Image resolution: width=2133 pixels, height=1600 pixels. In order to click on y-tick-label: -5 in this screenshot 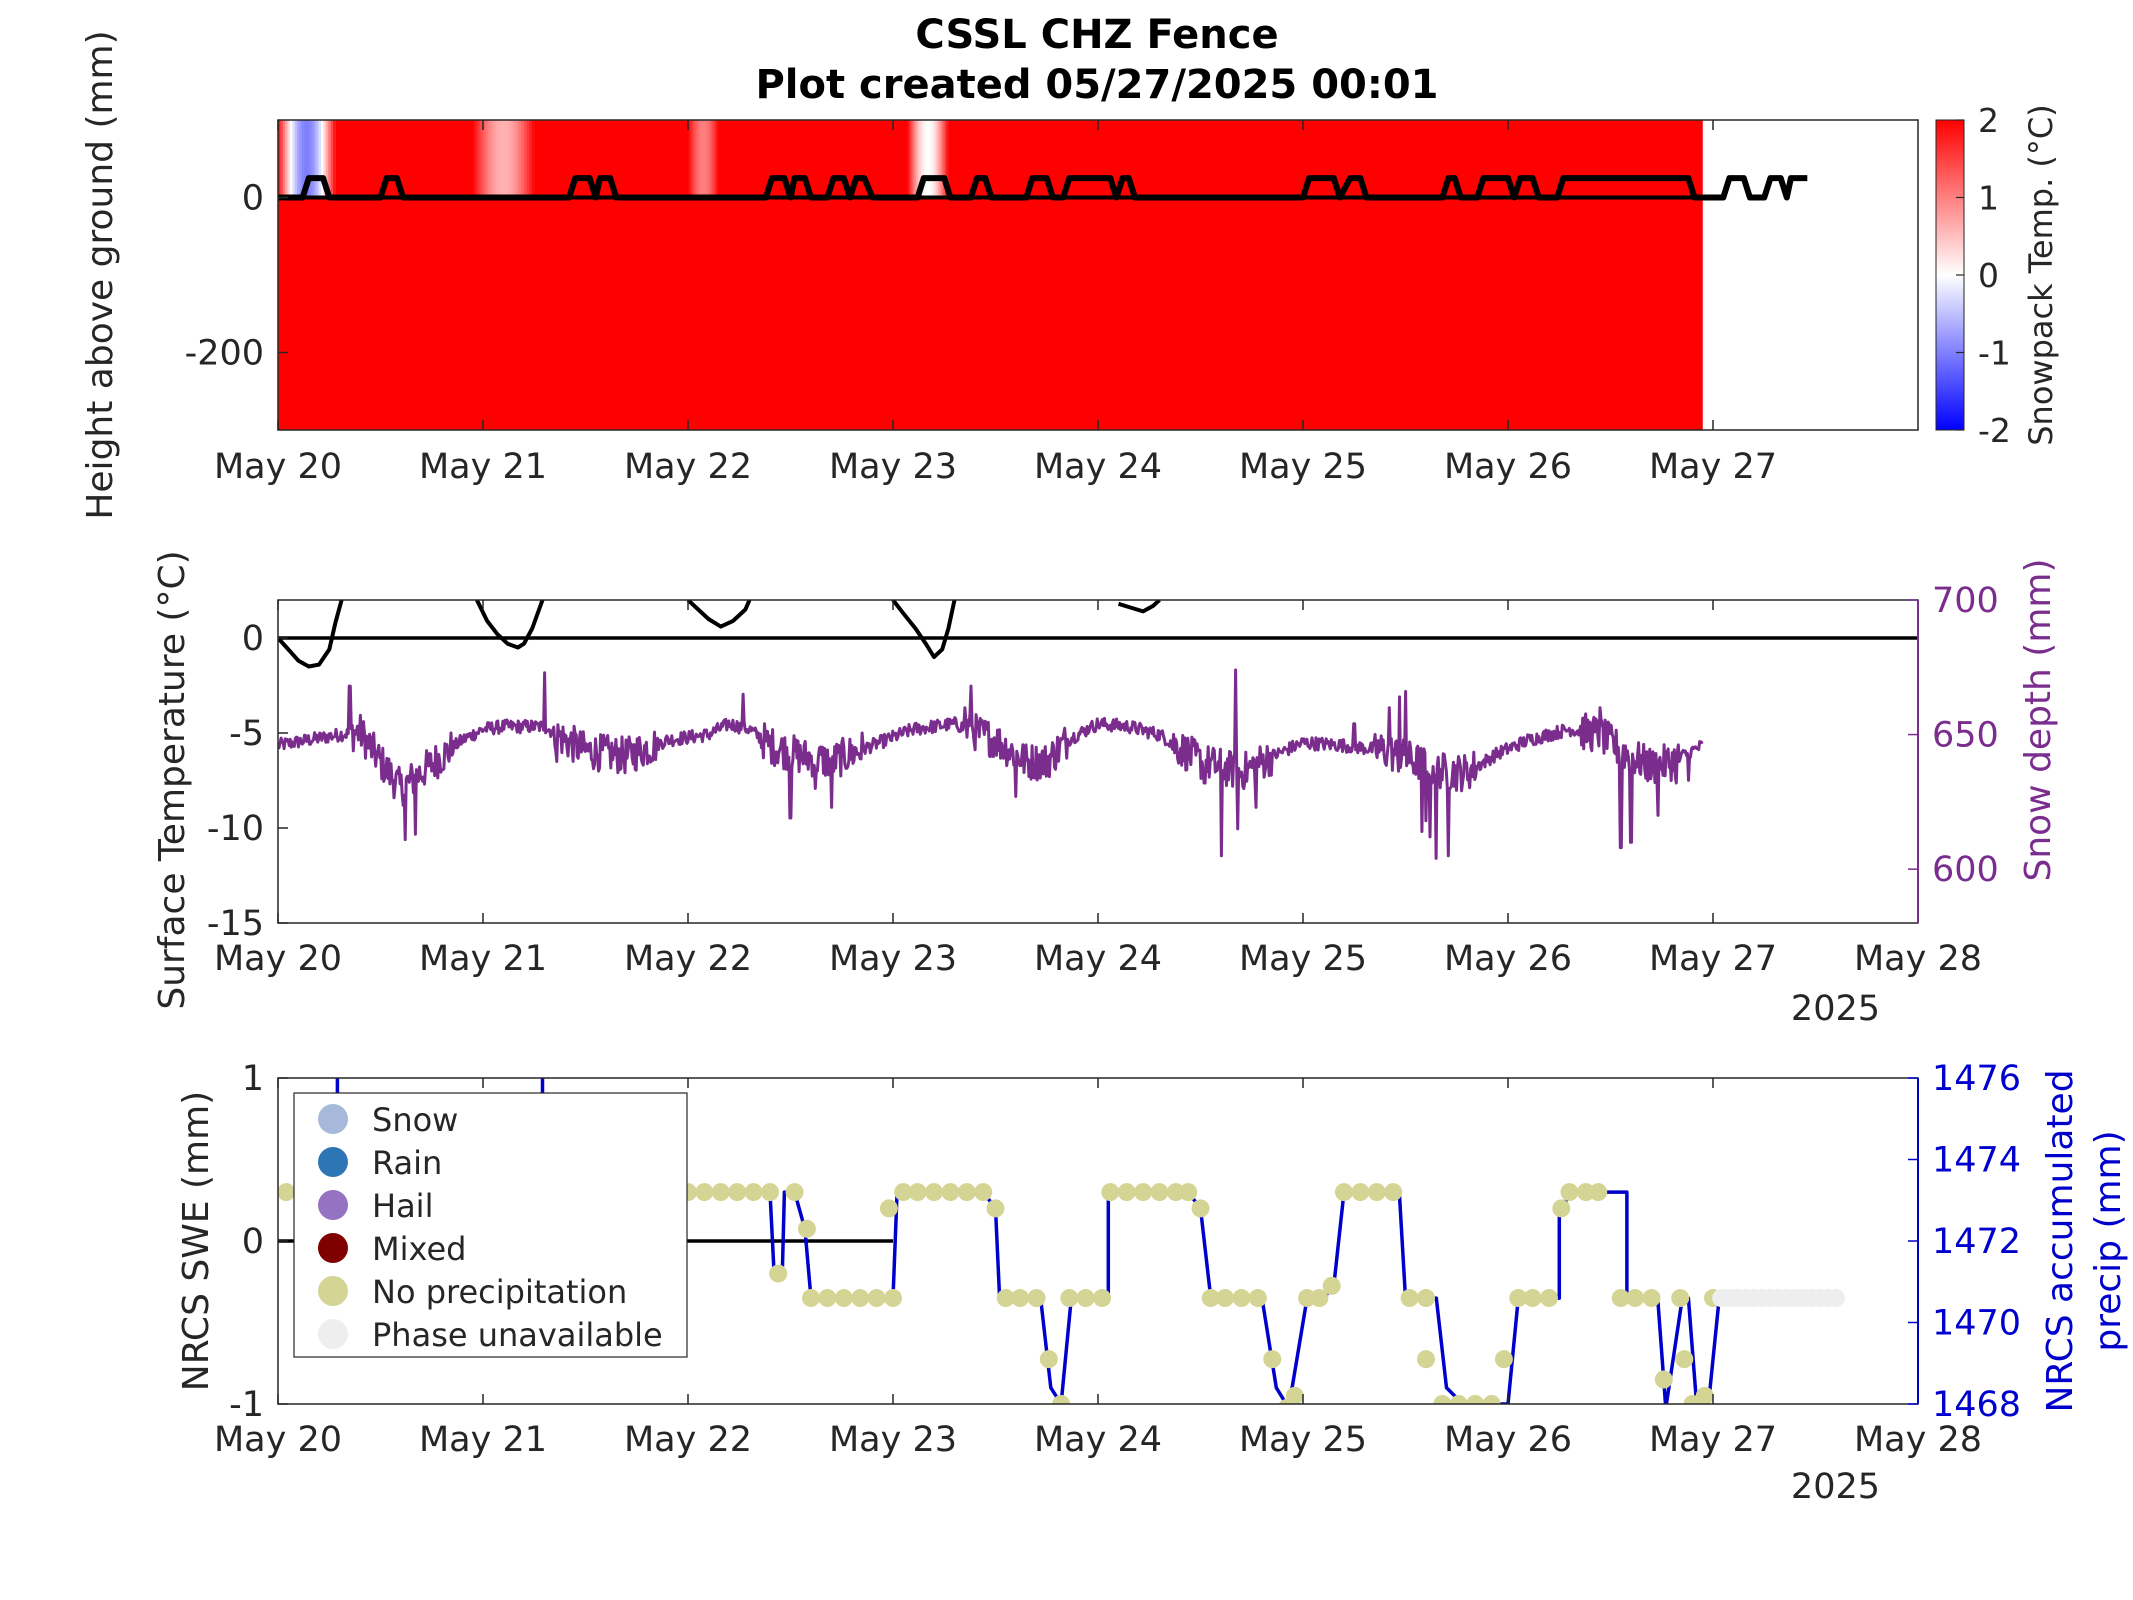, I will do `click(246, 734)`.